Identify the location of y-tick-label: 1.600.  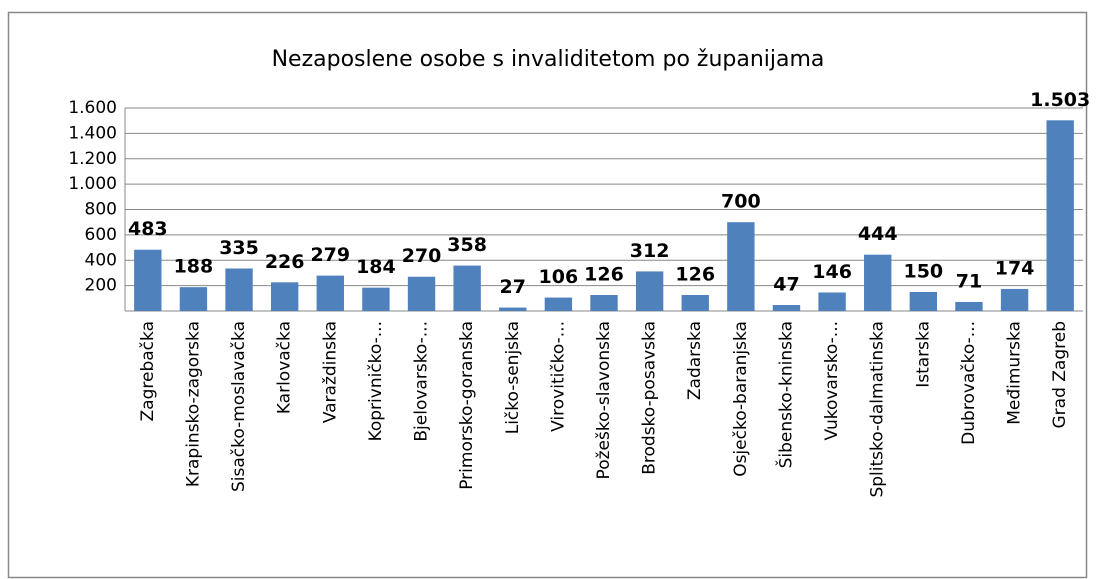
(92, 108).